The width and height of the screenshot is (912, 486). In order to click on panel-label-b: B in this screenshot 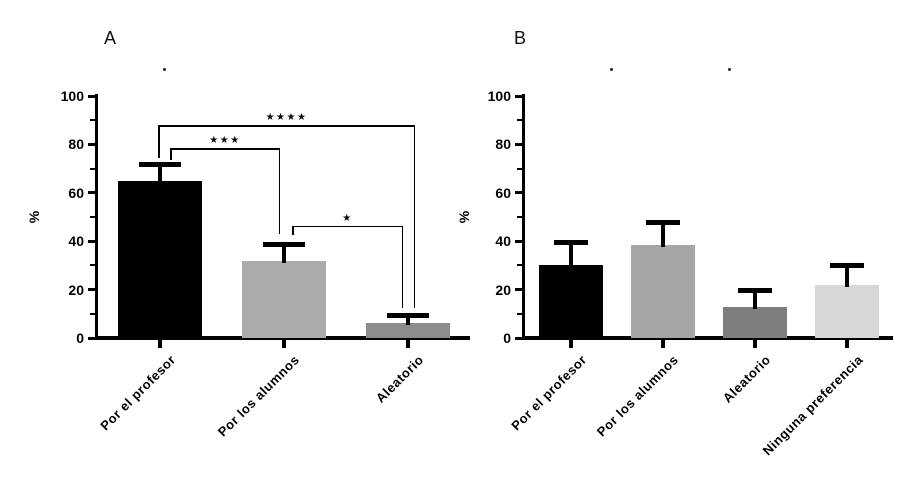, I will do `click(520, 38)`.